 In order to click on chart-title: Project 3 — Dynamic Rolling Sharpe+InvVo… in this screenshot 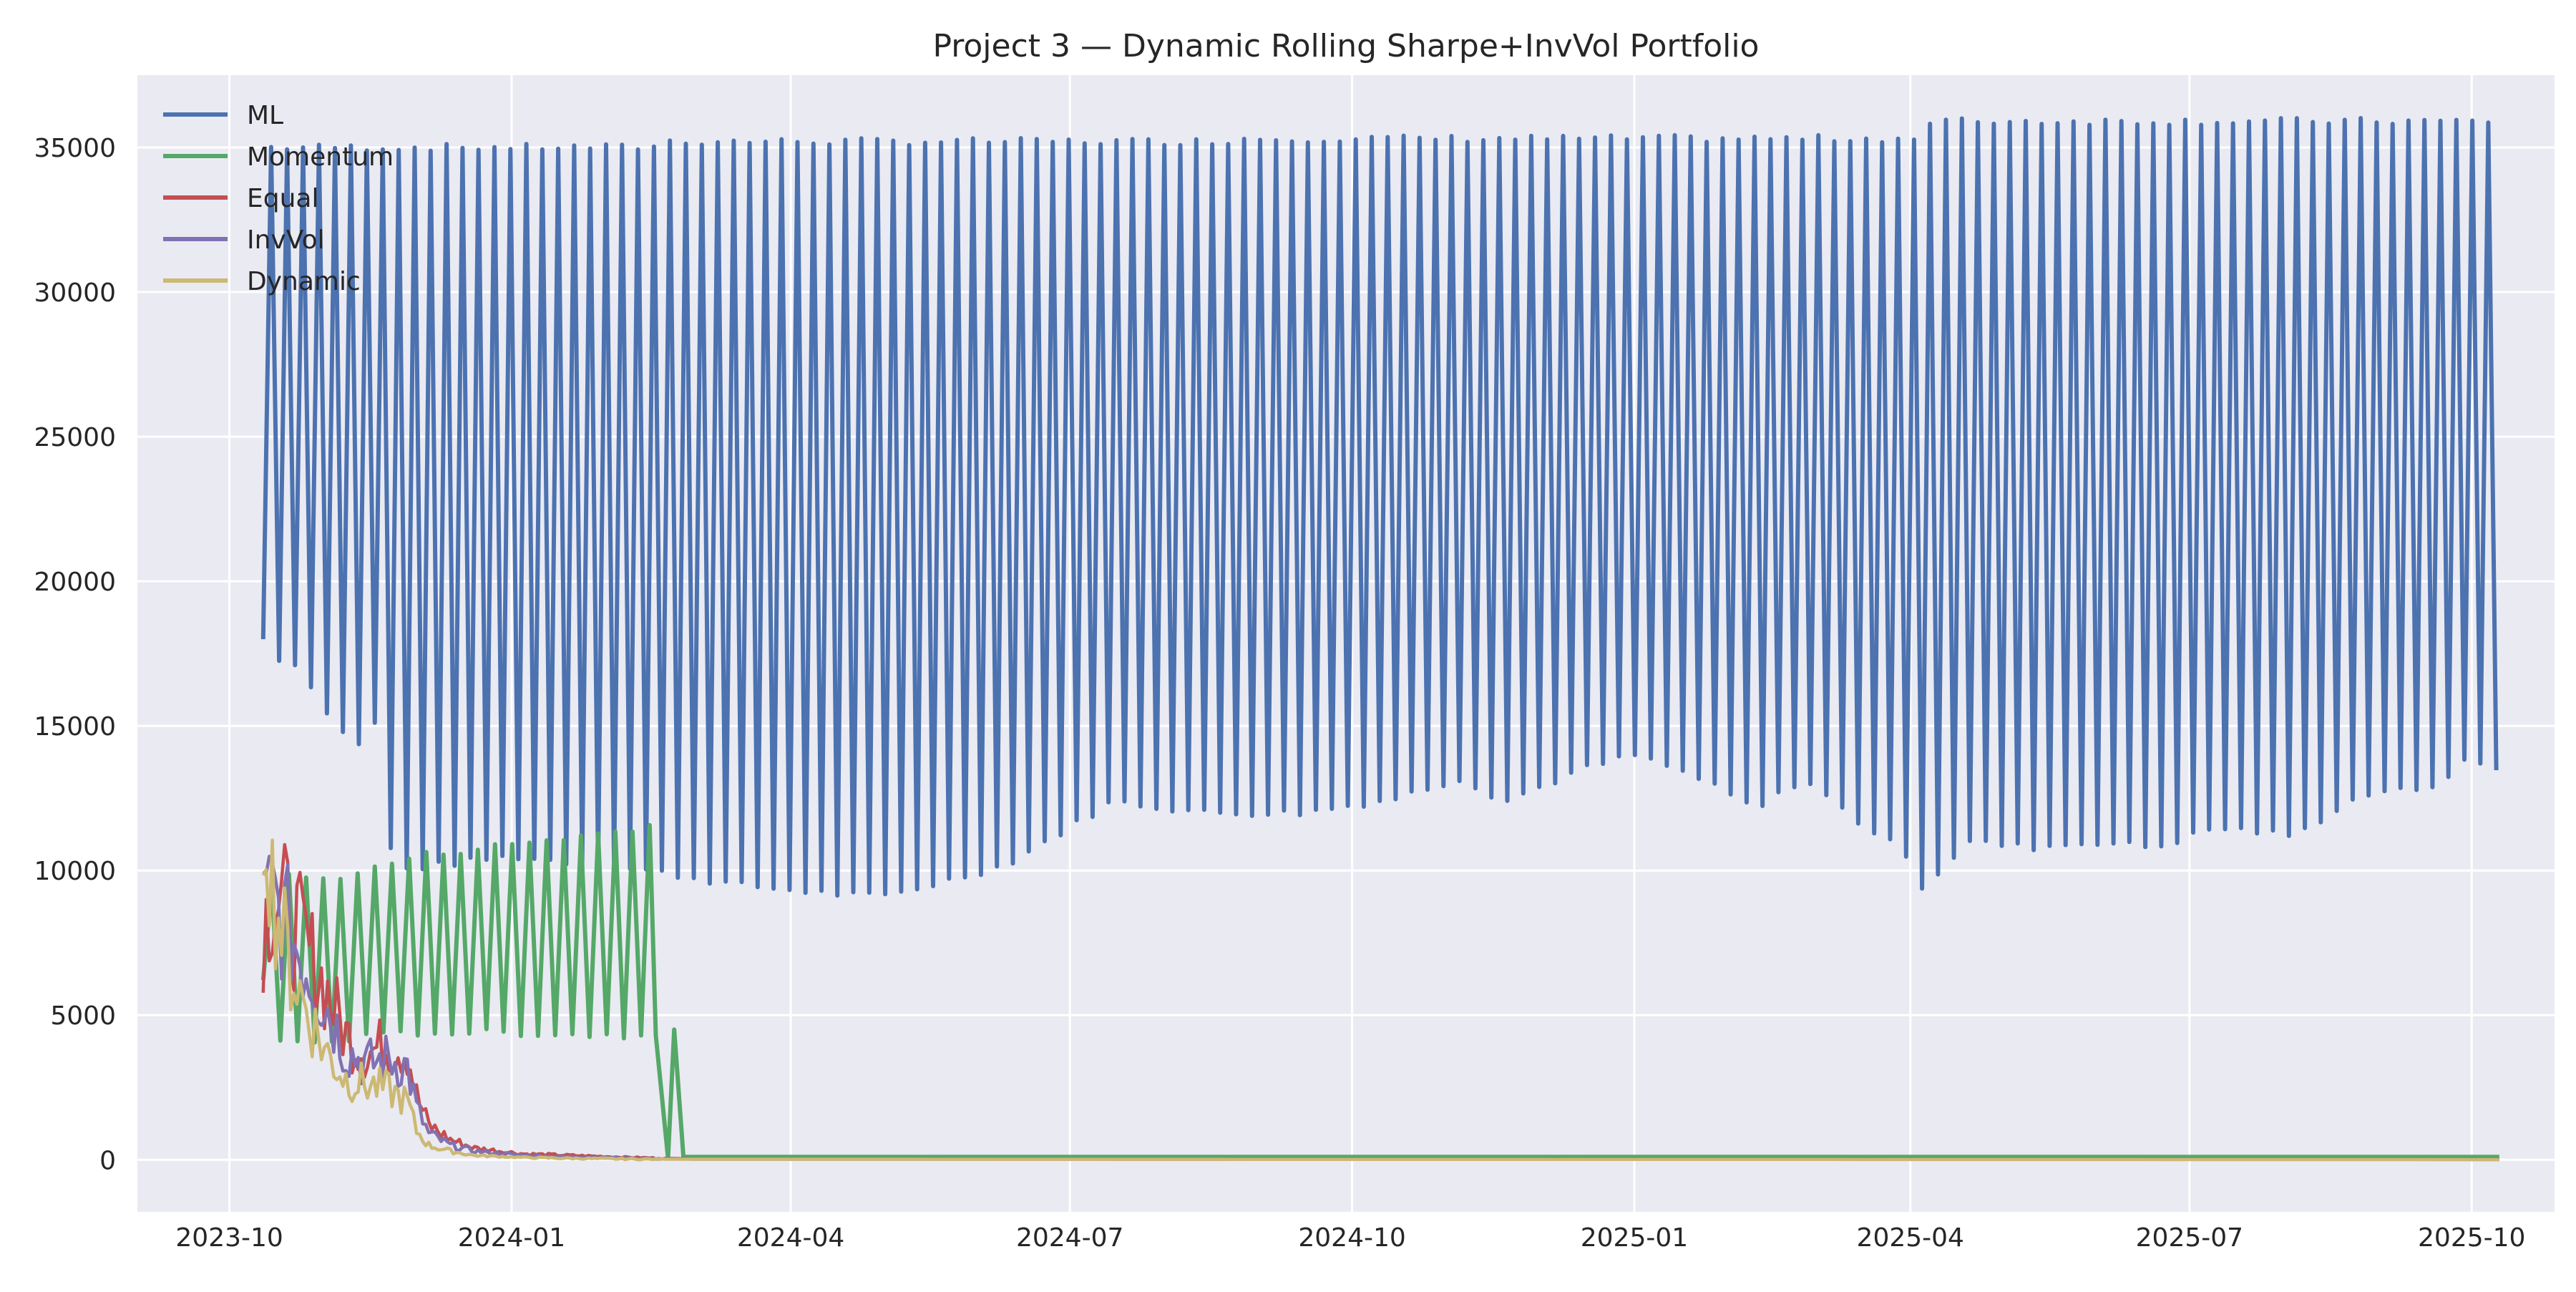, I will do `click(1346, 46)`.